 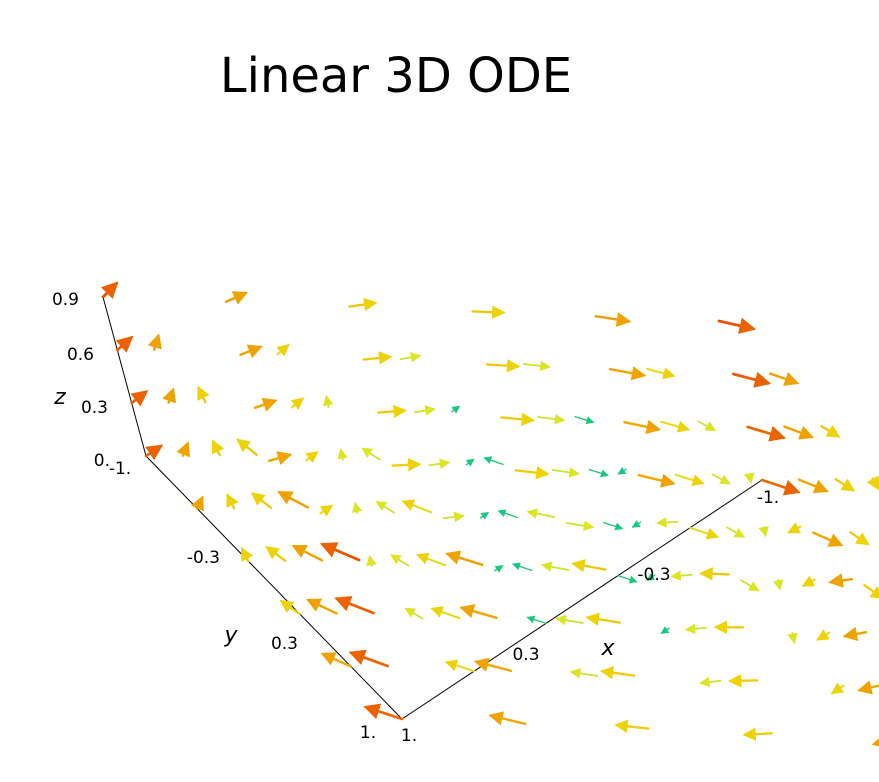 I want to click on x-tick-label: 1., so click(x=409, y=736).